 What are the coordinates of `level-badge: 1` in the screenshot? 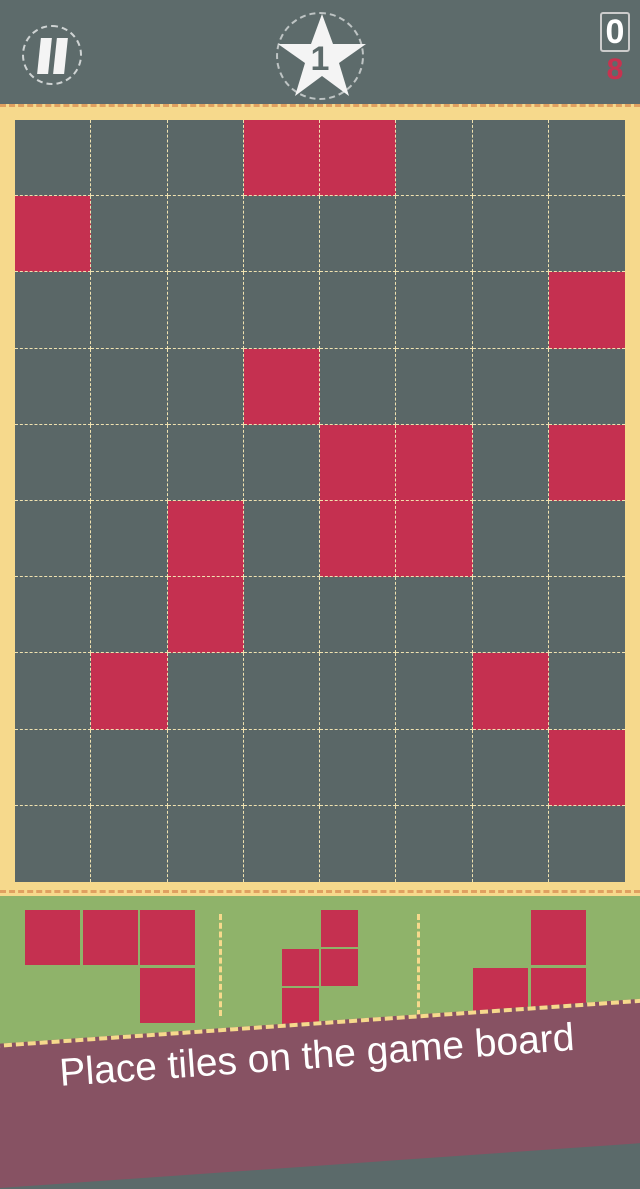 It's located at (321, 56).